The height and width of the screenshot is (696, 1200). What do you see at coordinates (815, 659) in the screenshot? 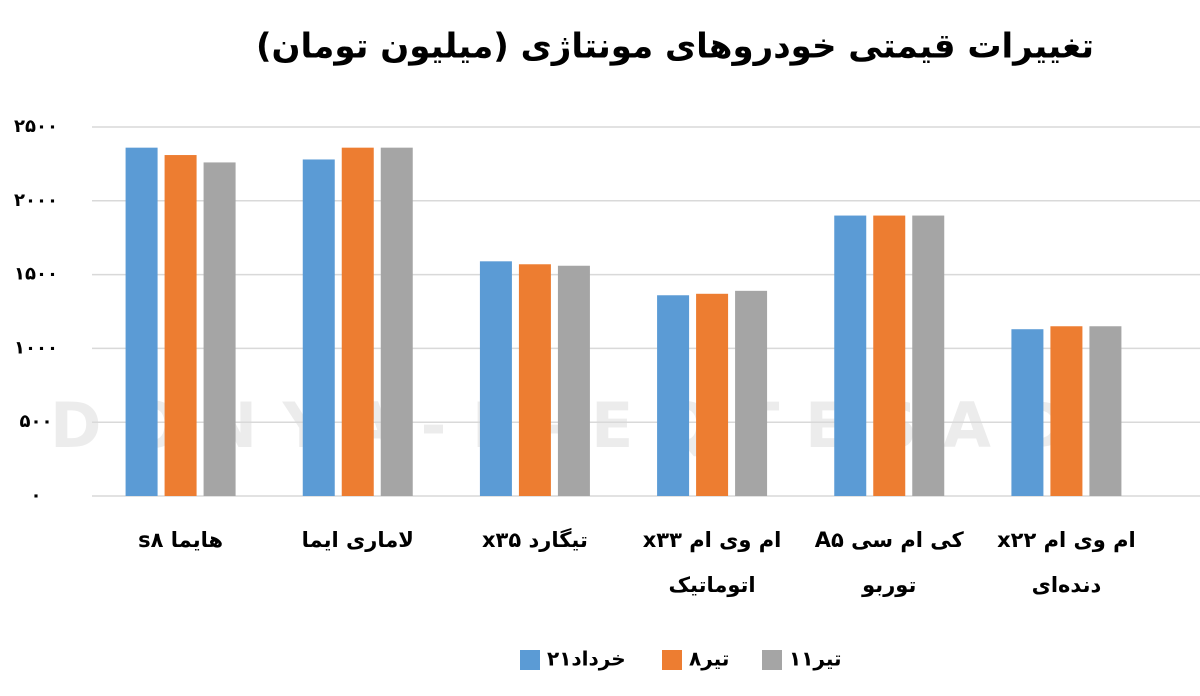
I see `legend-label: ۱۱تیر` at bounding box center [815, 659].